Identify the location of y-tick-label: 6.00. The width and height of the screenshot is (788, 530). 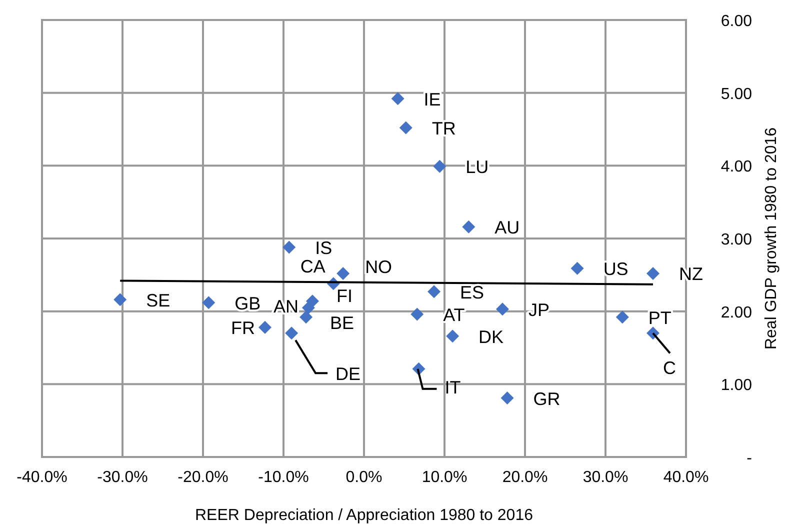
(736, 21).